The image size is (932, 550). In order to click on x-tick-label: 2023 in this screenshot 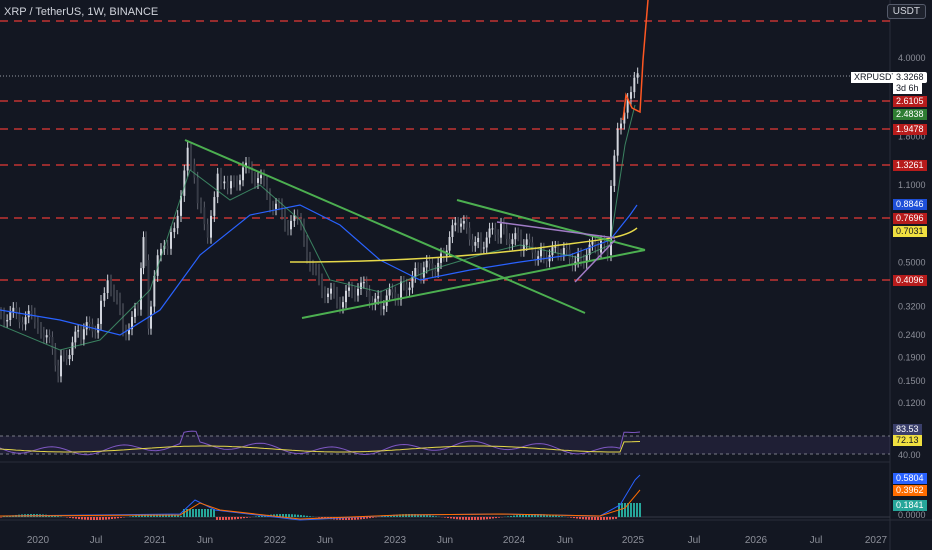, I will do `click(395, 540)`.